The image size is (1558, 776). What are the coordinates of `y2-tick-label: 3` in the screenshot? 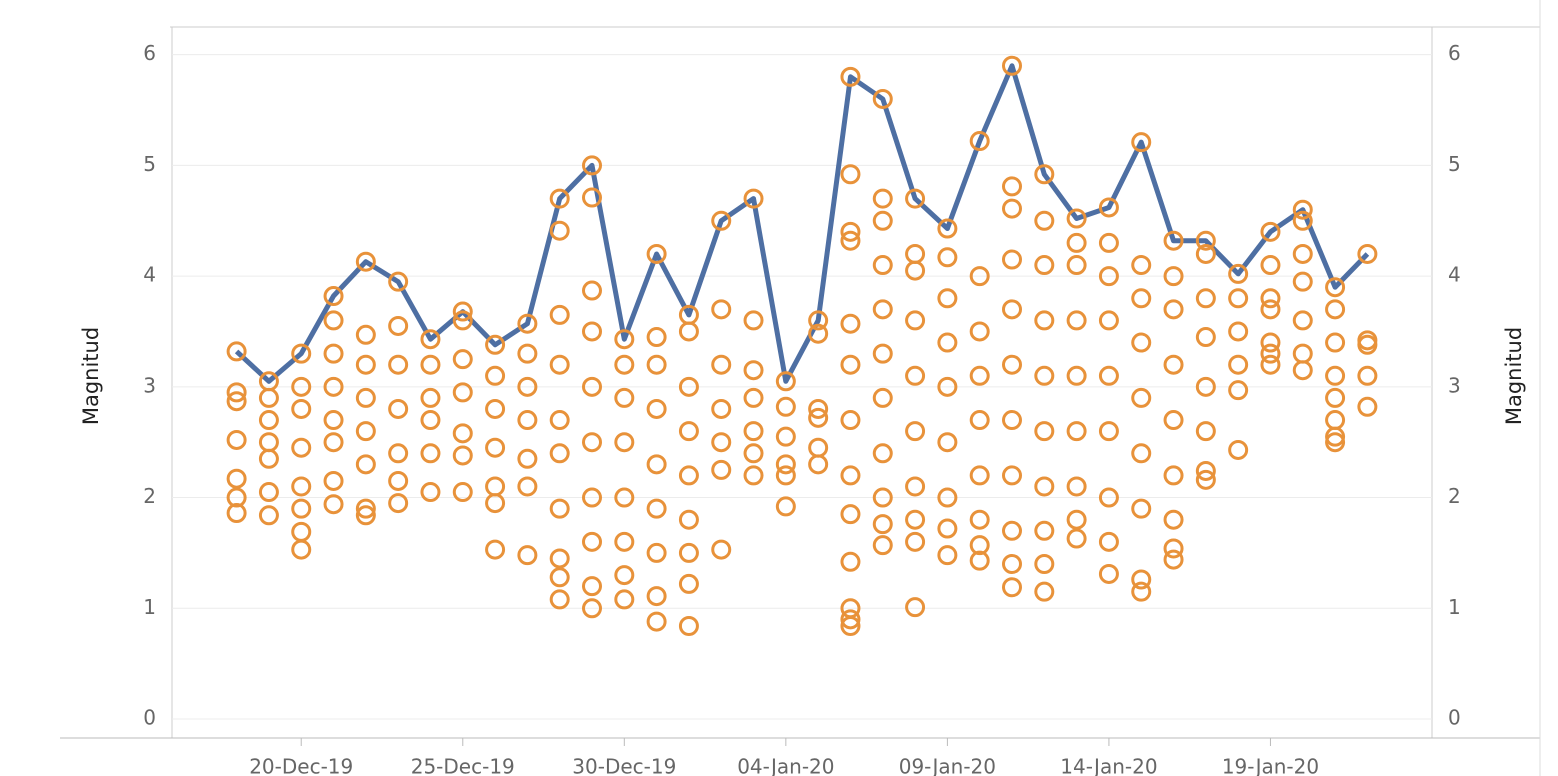 It's located at (1454, 385).